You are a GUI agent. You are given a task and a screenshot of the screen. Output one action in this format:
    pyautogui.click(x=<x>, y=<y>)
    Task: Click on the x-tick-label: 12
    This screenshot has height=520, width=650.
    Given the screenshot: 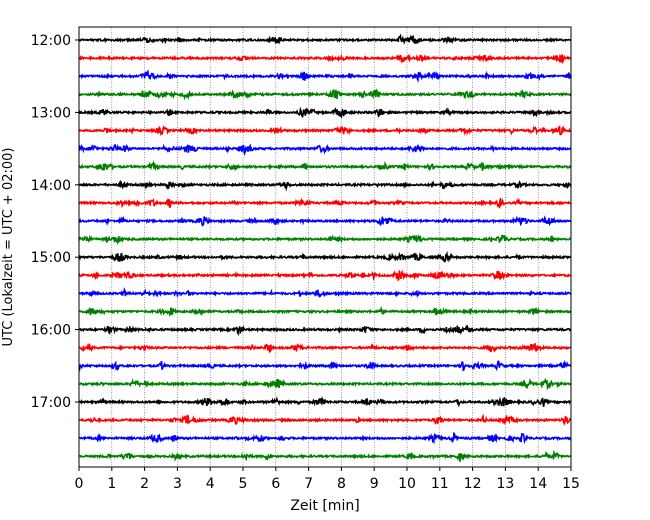 What is the action you would take?
    pyautogui.click(x=473, y=484)
    